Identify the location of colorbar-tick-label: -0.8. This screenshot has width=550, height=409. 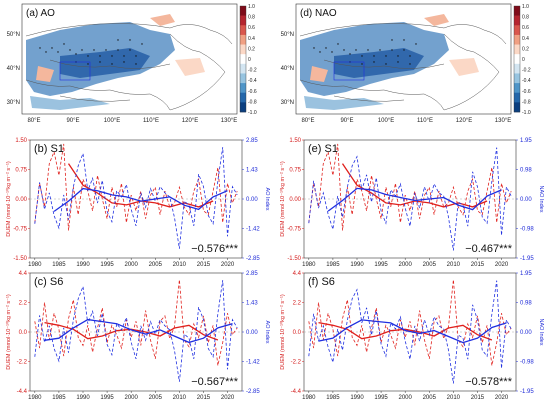
(526, 102).